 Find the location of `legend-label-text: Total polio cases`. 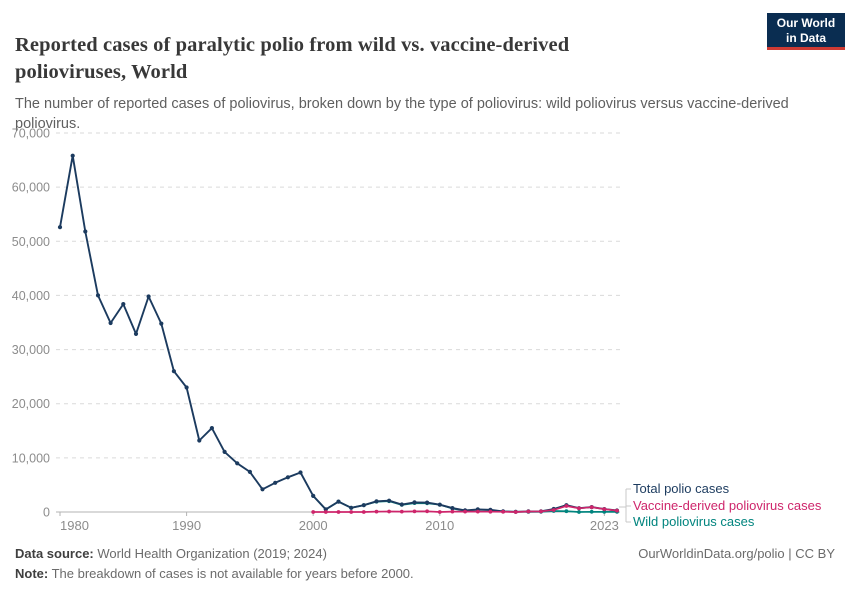

legend-label-text: Total polio cases is located at coordinates (681, 488).